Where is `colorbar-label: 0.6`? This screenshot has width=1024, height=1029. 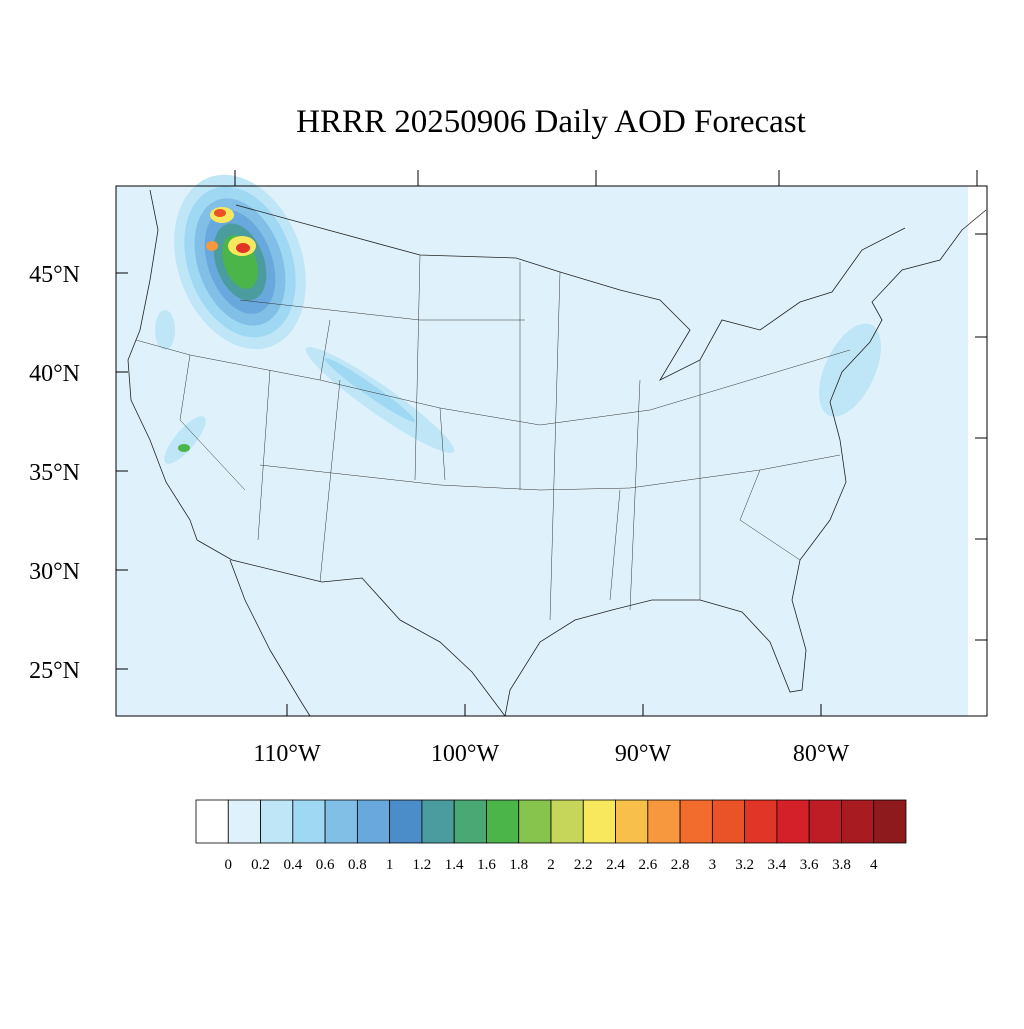
colorbar-label: 0.6 is located at coordinates (325, 865).